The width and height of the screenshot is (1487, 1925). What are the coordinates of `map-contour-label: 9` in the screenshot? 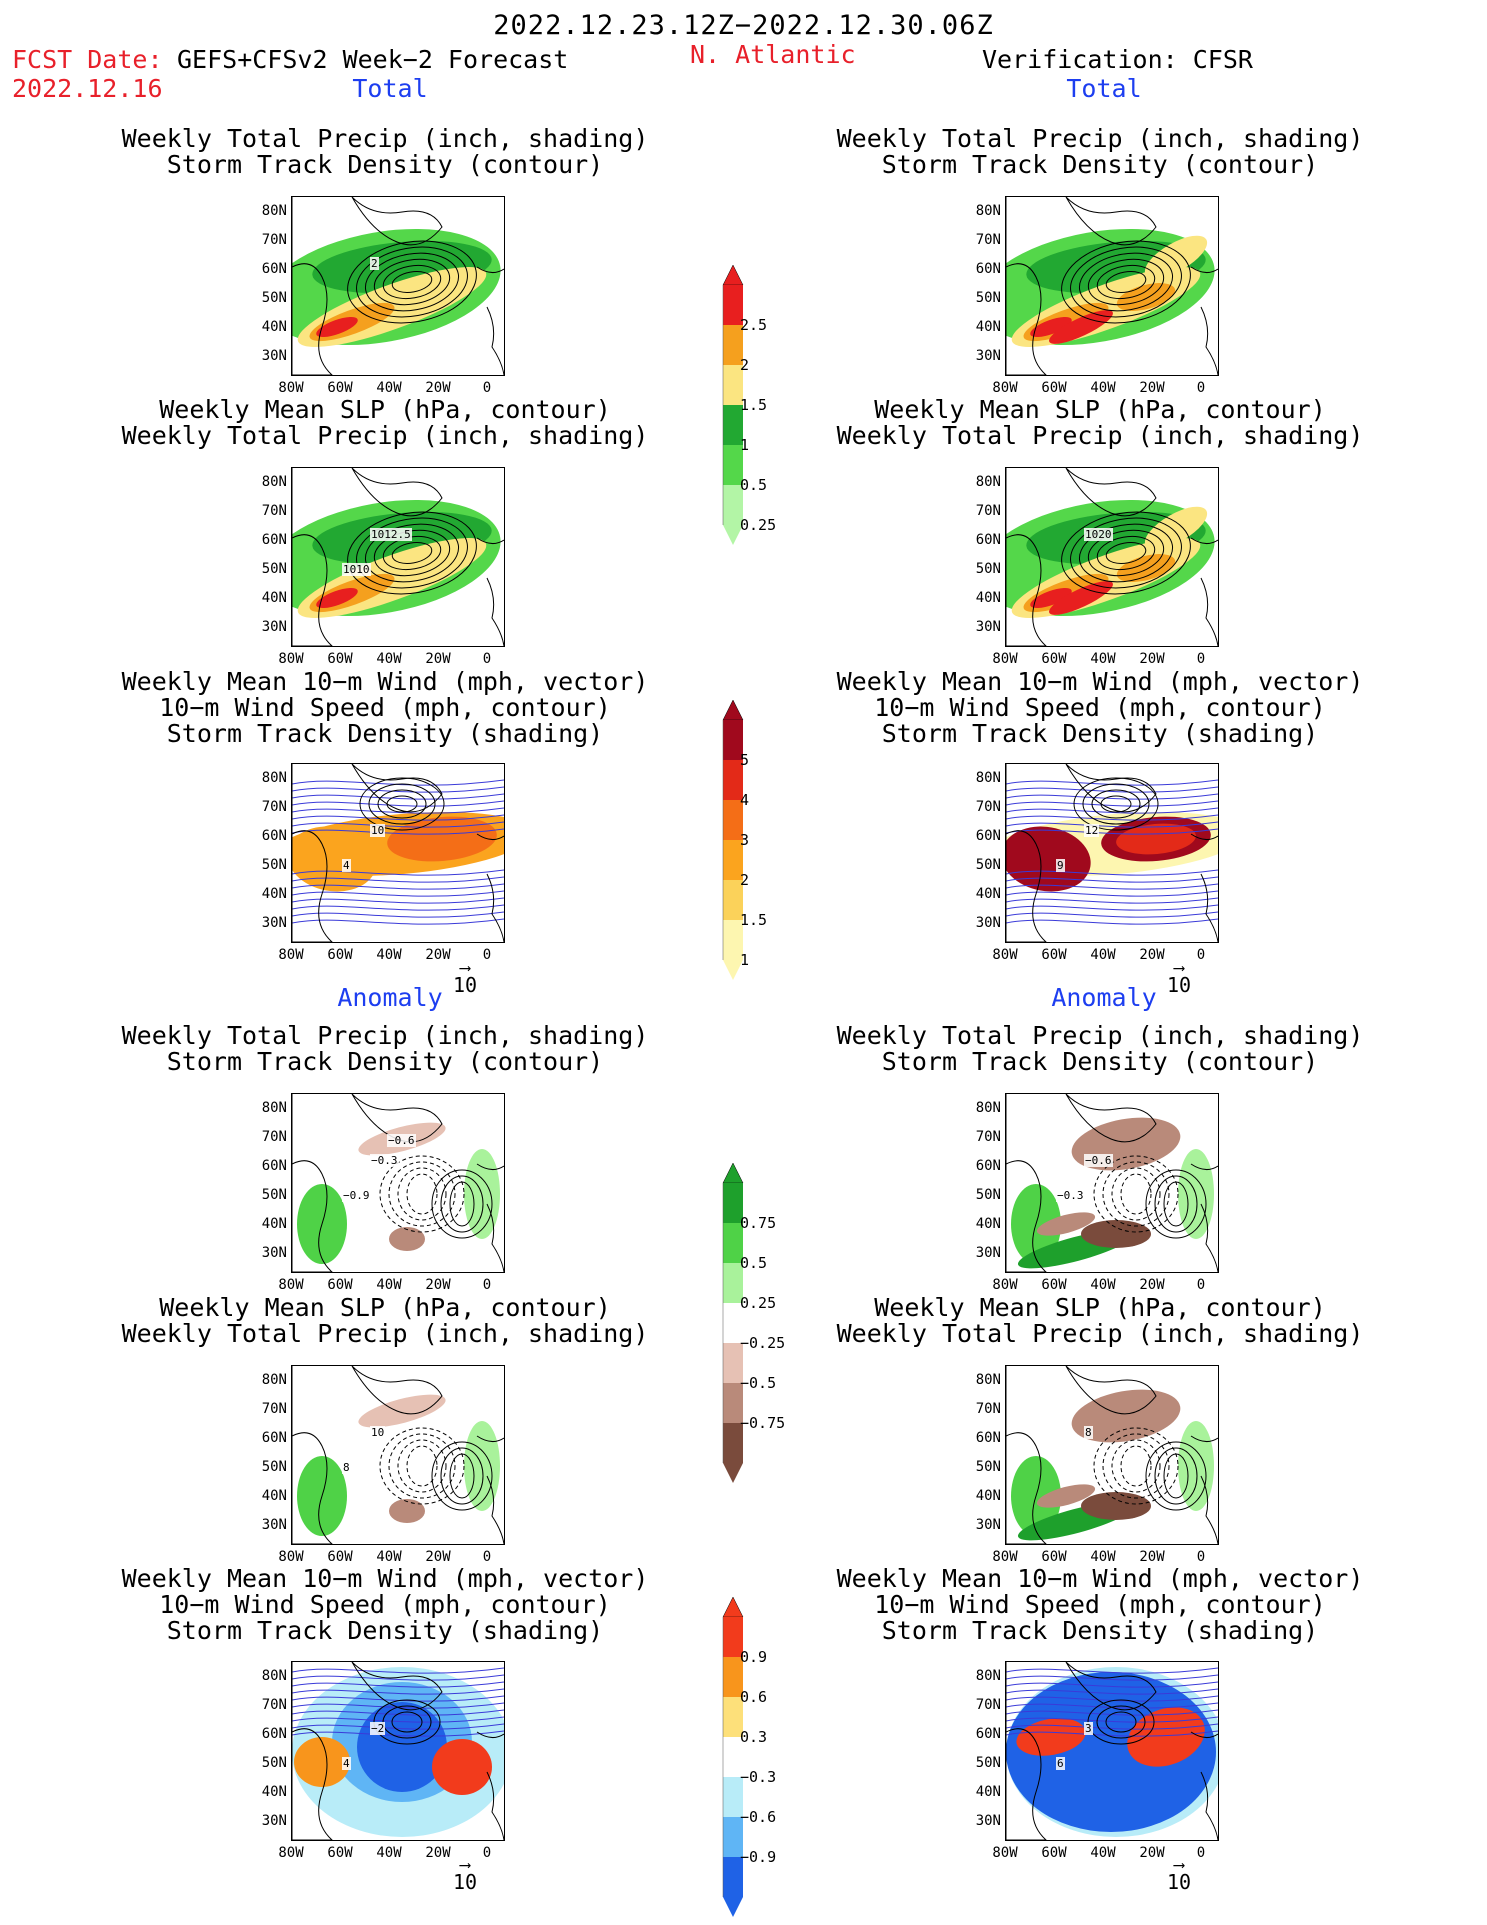 It's located at (1060, 865).